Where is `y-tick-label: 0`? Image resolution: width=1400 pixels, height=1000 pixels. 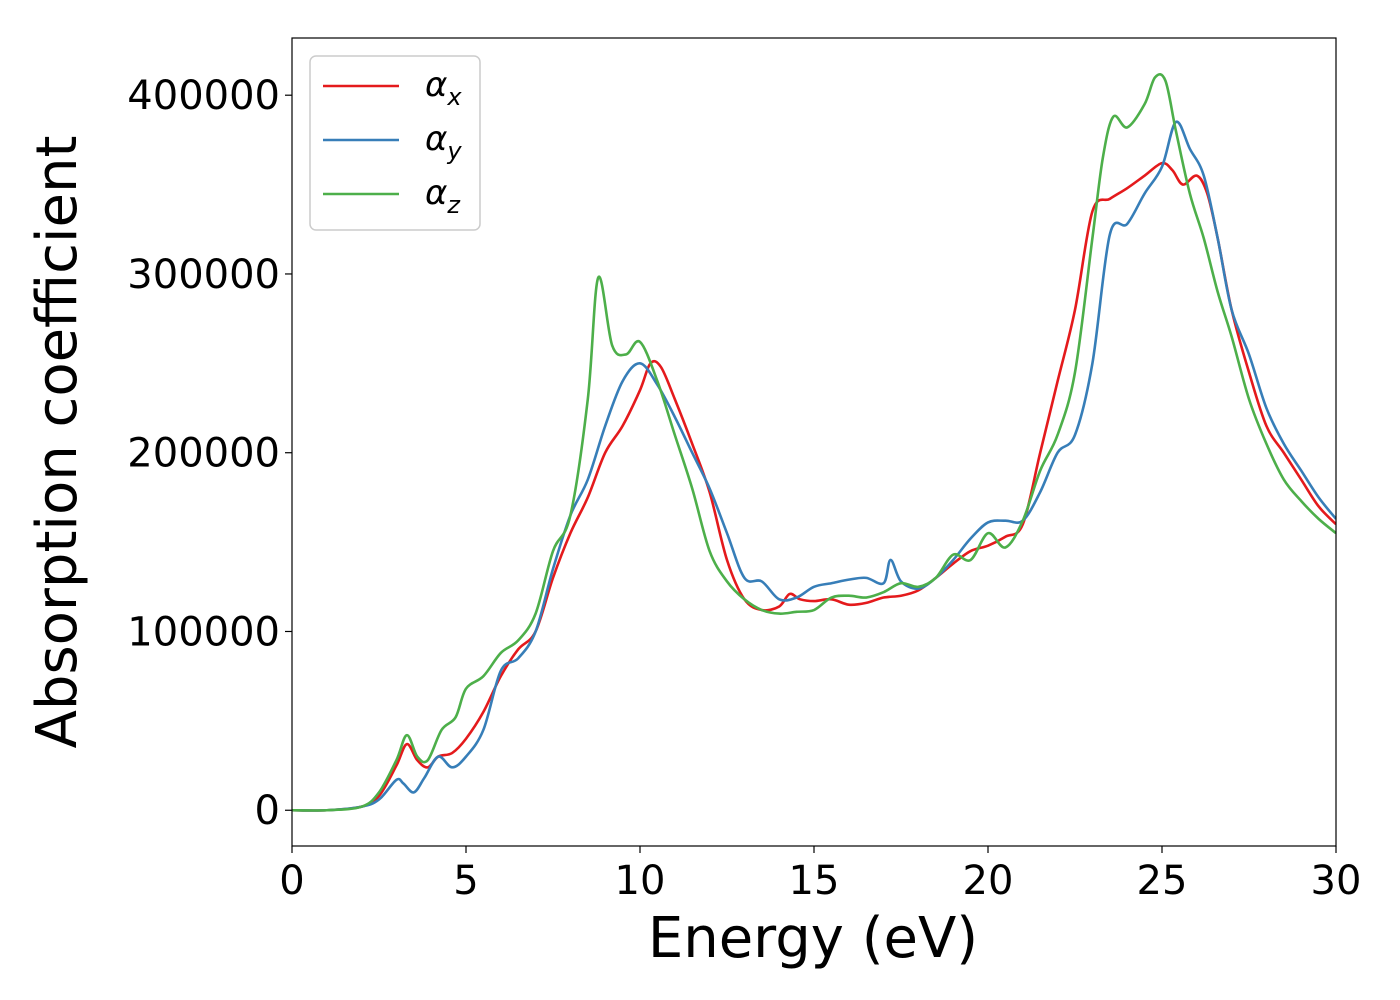
y-tick-label: 0 is located at coordinates (267, 811).